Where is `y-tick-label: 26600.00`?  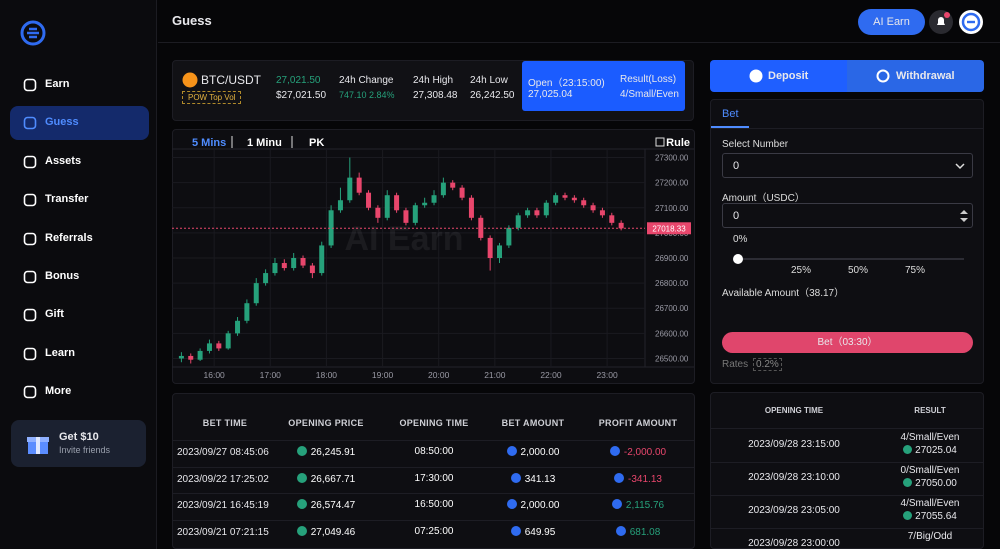 y-tick-label: 26600.00 is located at coordinates (672, 333).